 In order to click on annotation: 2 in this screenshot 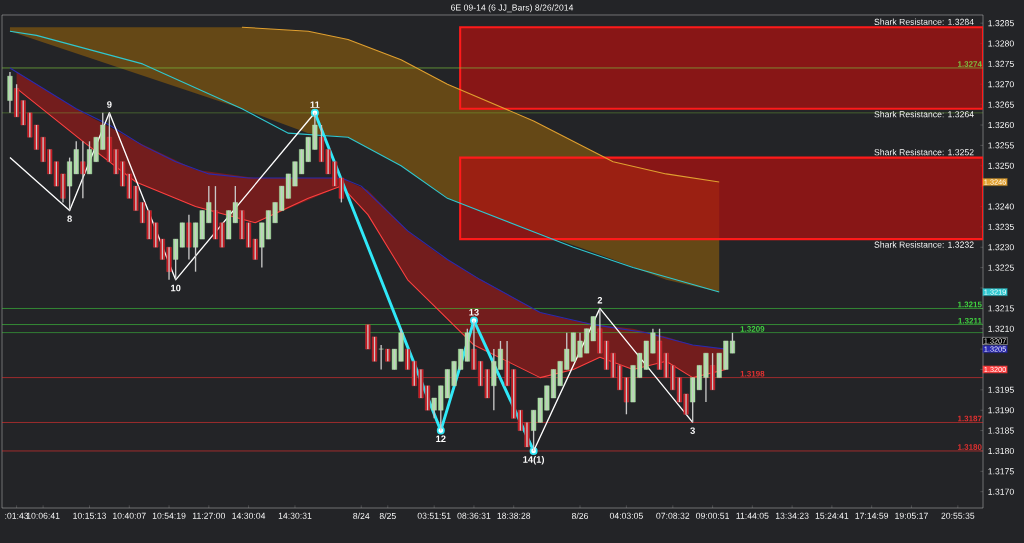, I will do `click(600, 300)`.